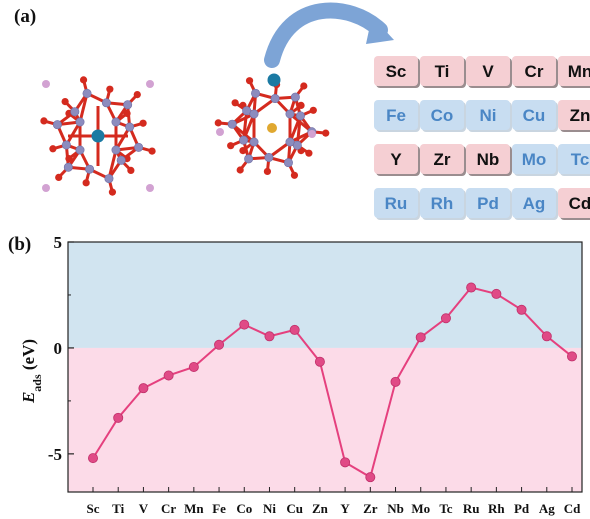 This screenshot has height=519, width=590. Describe the element at coordinates (445, 318) in the screenshot. I see `data-point-tc` at that location.